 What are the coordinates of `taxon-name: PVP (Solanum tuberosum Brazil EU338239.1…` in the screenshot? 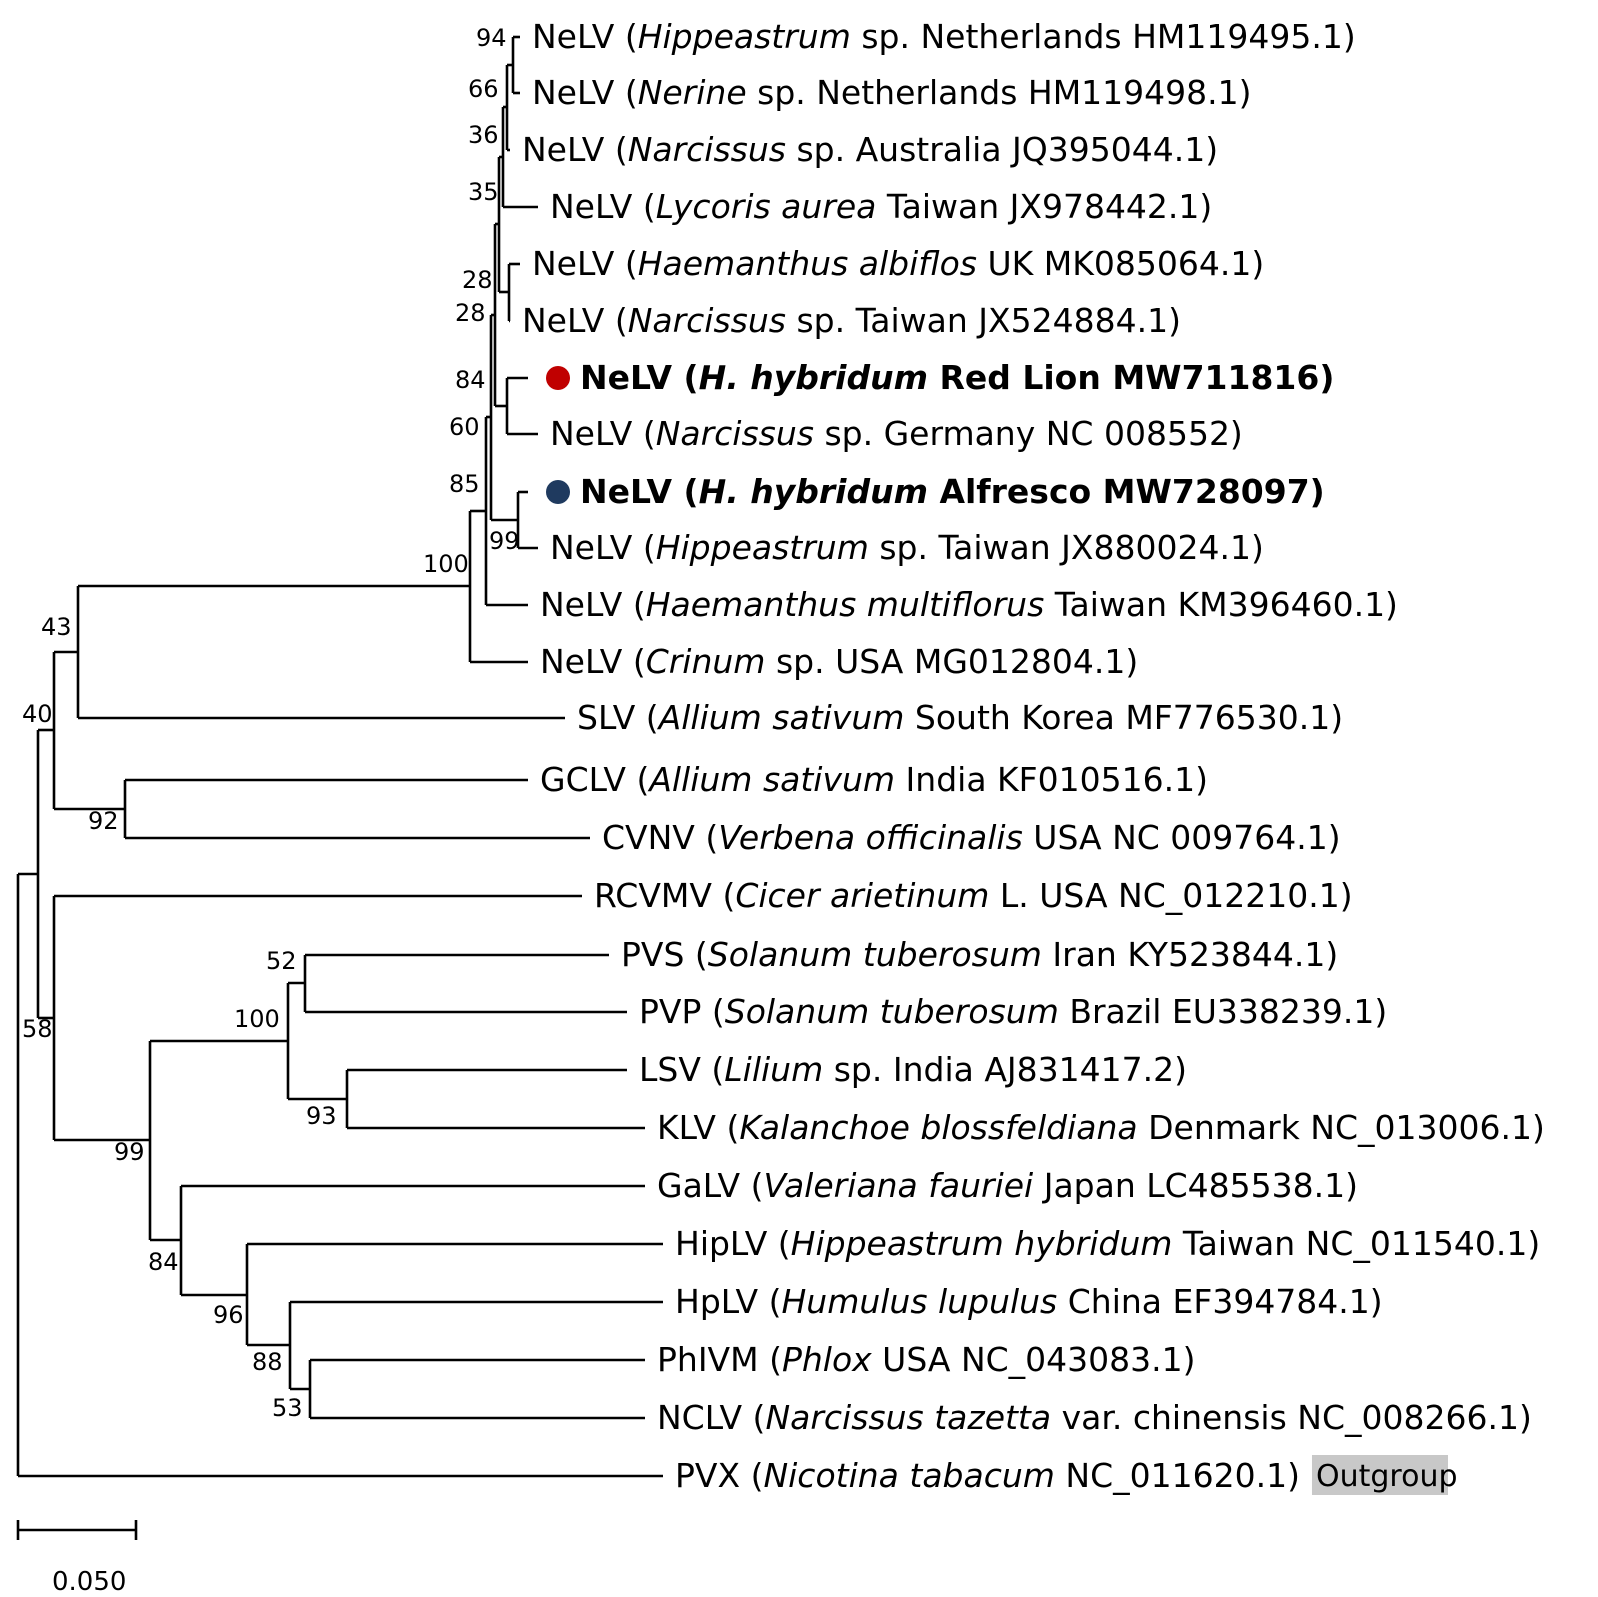 It's located at (1013, 1011).